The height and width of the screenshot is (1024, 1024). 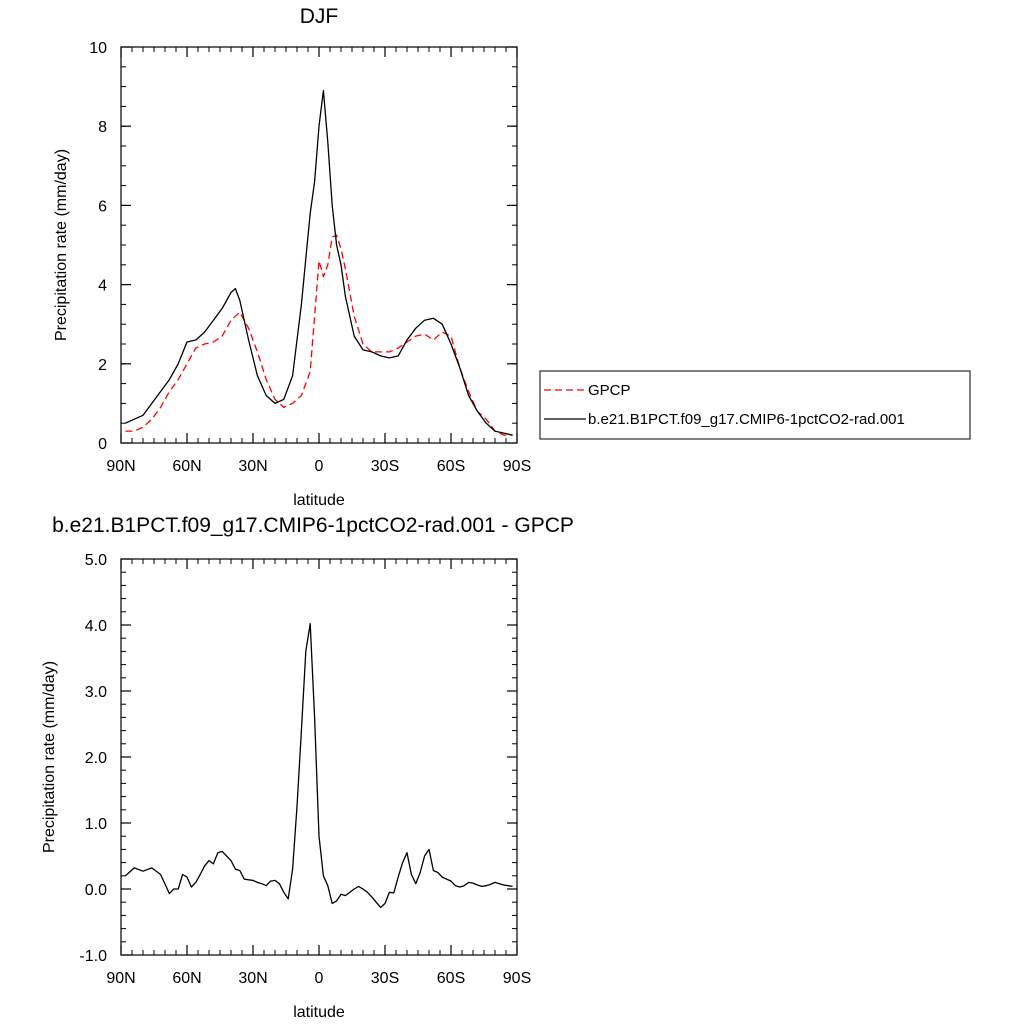 What do you see at coordinates (120, 978) in the screenshot?
I see `chart-1-x-tick-label: 90N` at bounding box center [120, 978].